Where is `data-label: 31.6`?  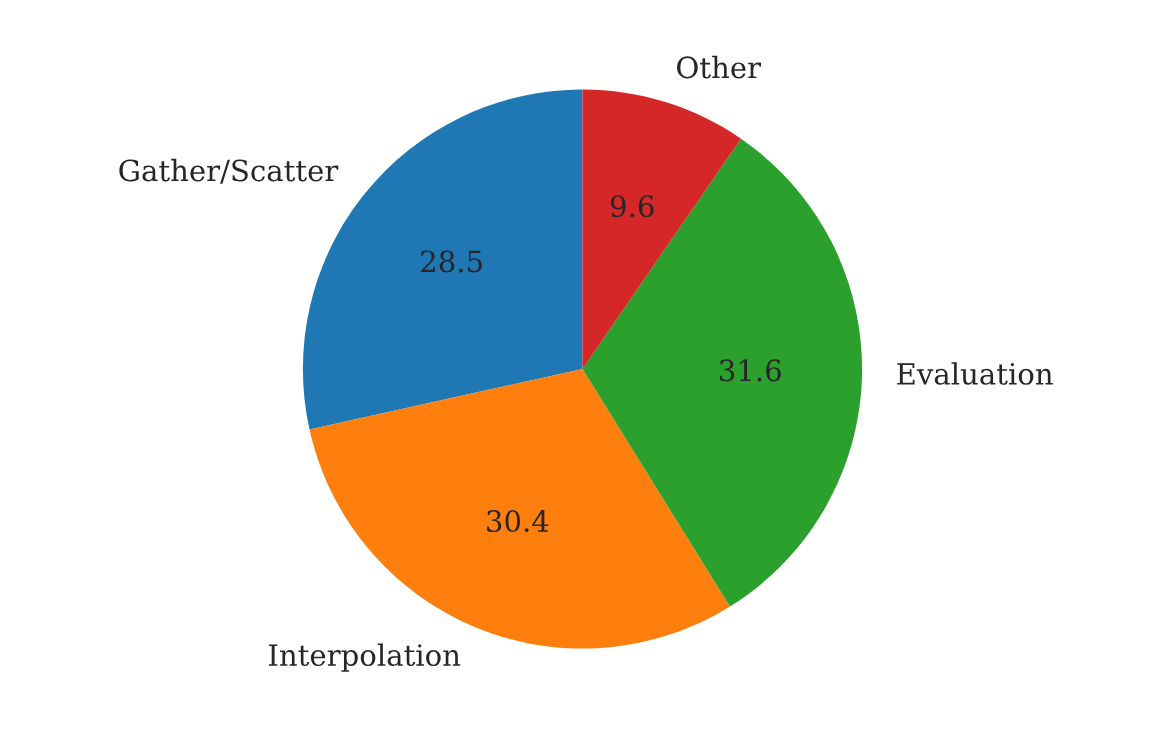 data-label: 31.6 is located at coordinates (750, 370).